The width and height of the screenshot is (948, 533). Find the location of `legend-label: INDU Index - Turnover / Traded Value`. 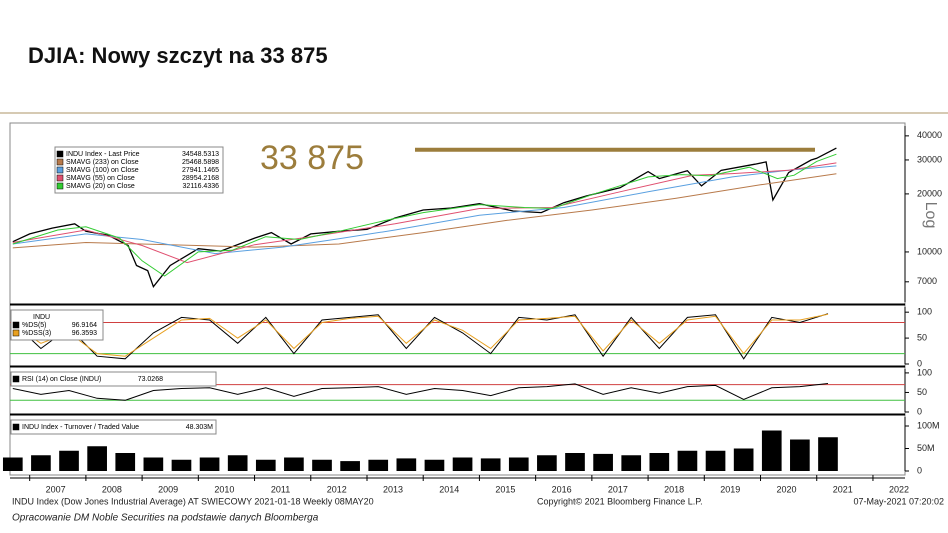

legend-label: INDU Index - Turnover / Traded Value is located at coordinates (80, 427).